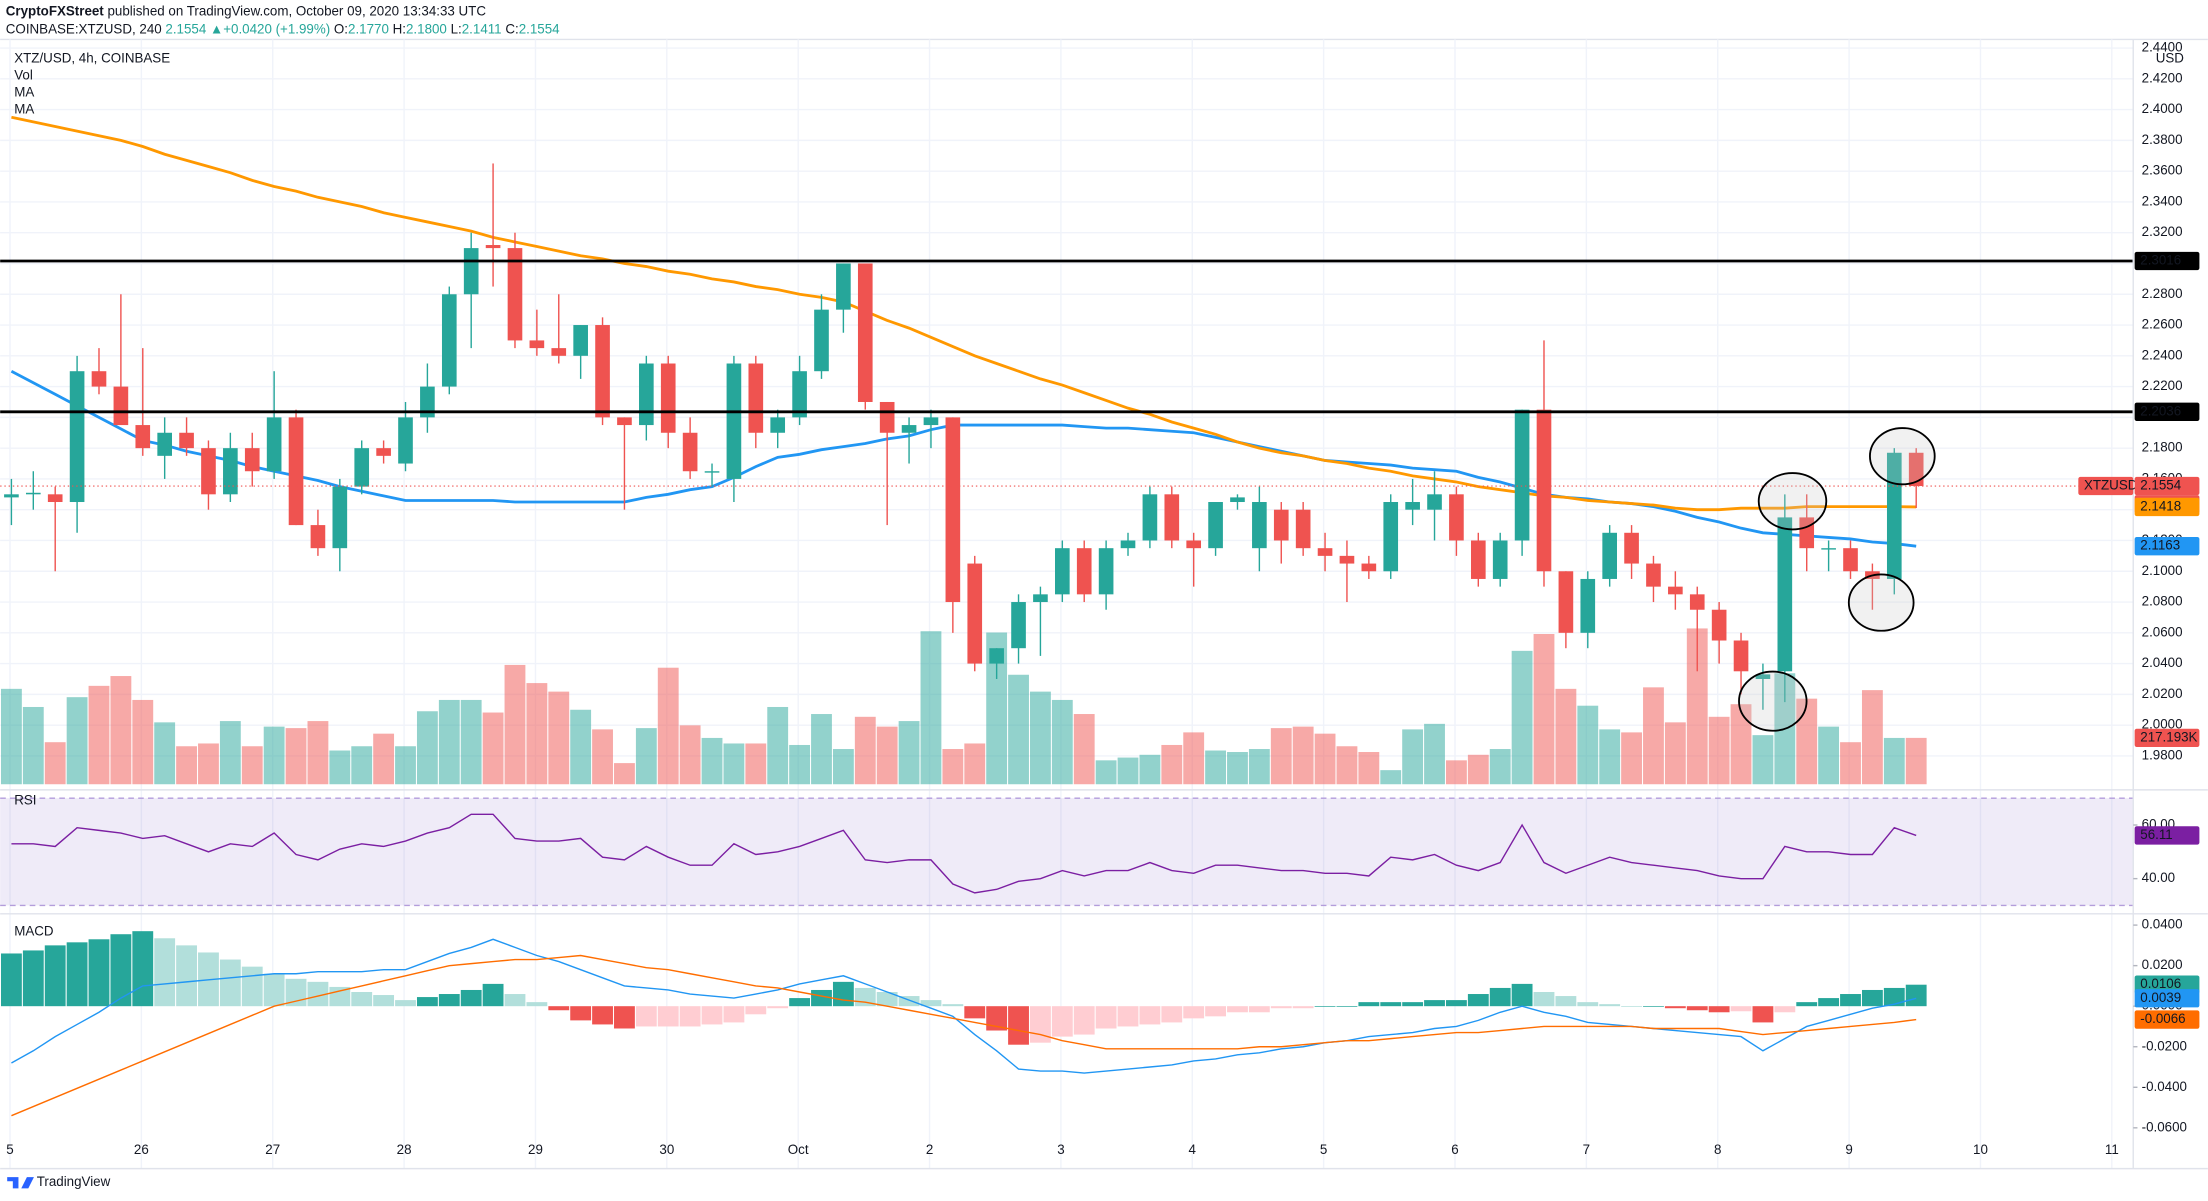 The height and width of the screenshot is (1201, 2208). I want to click on ma-label: 2.1163, so click(2160, 545).